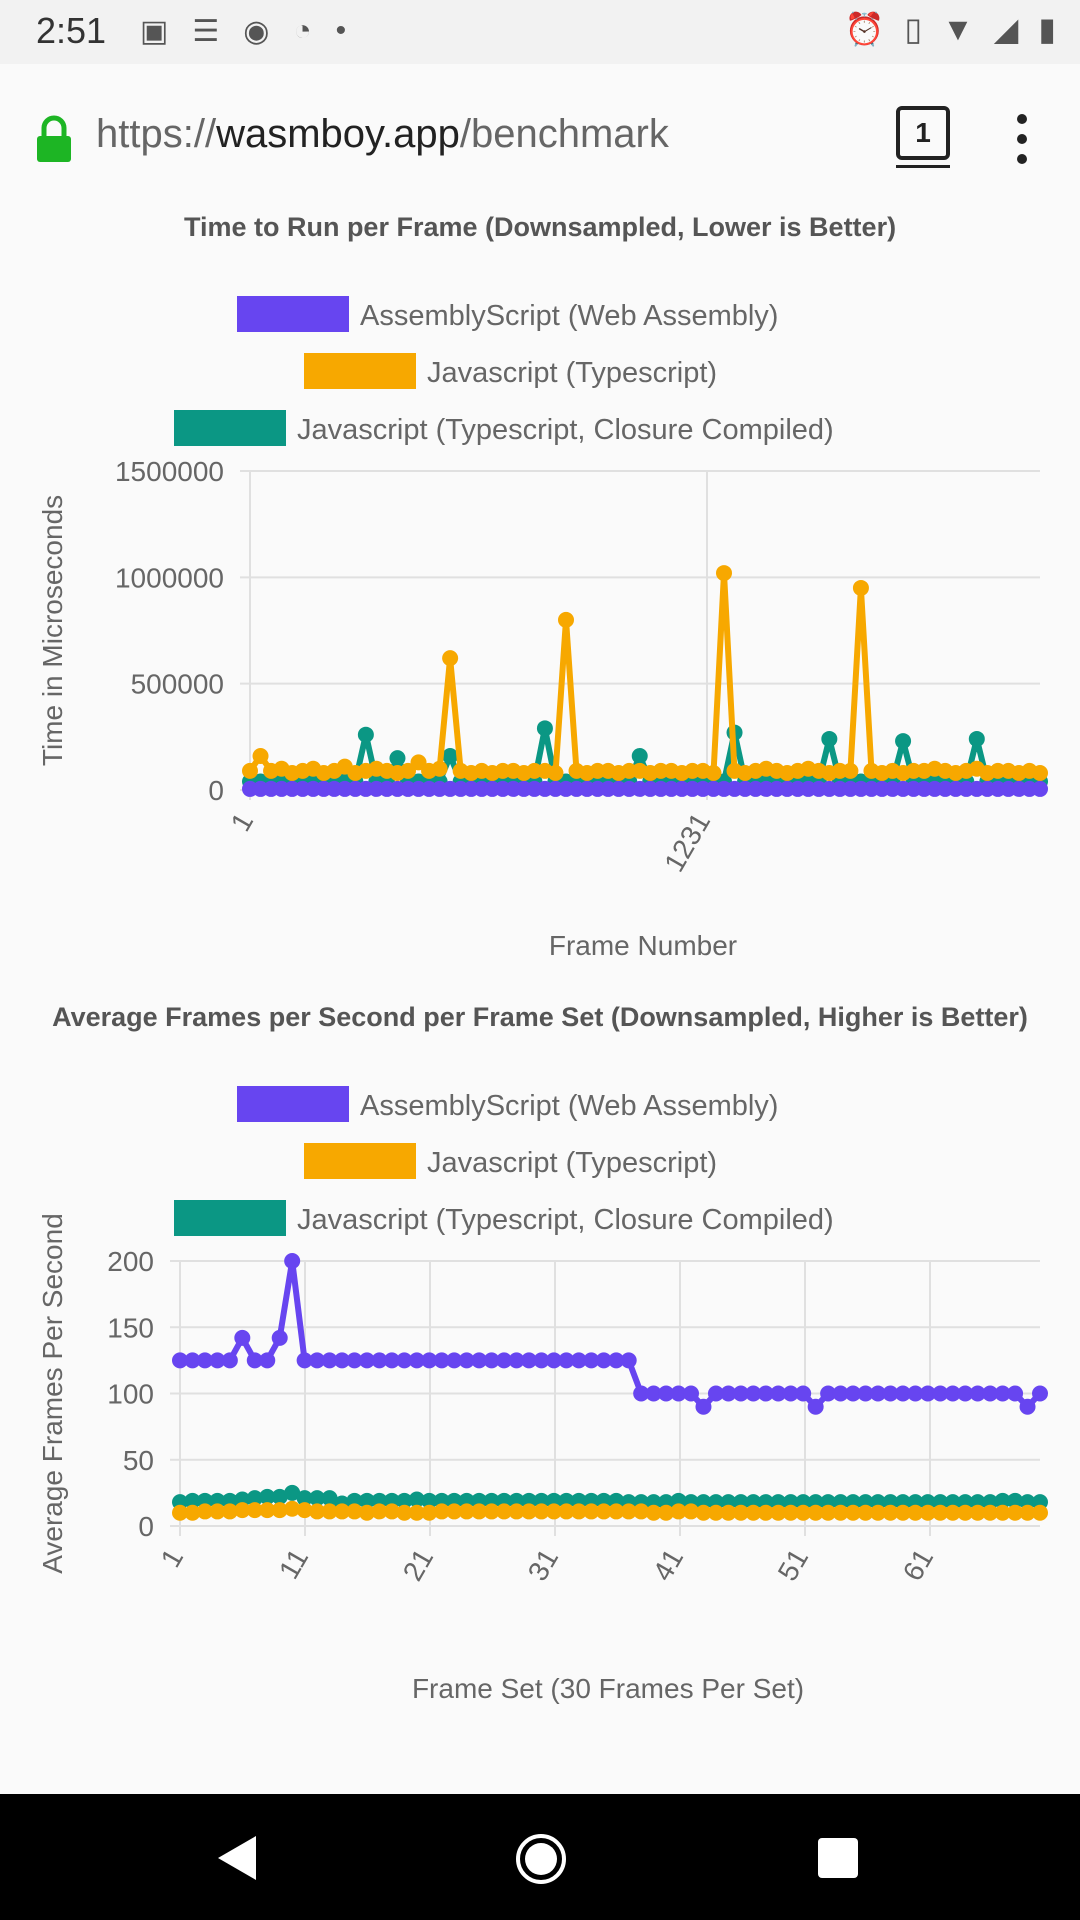 The height and width of the screenshot is (1920, 1080). I want to click on back-button, so click(237, 1858).